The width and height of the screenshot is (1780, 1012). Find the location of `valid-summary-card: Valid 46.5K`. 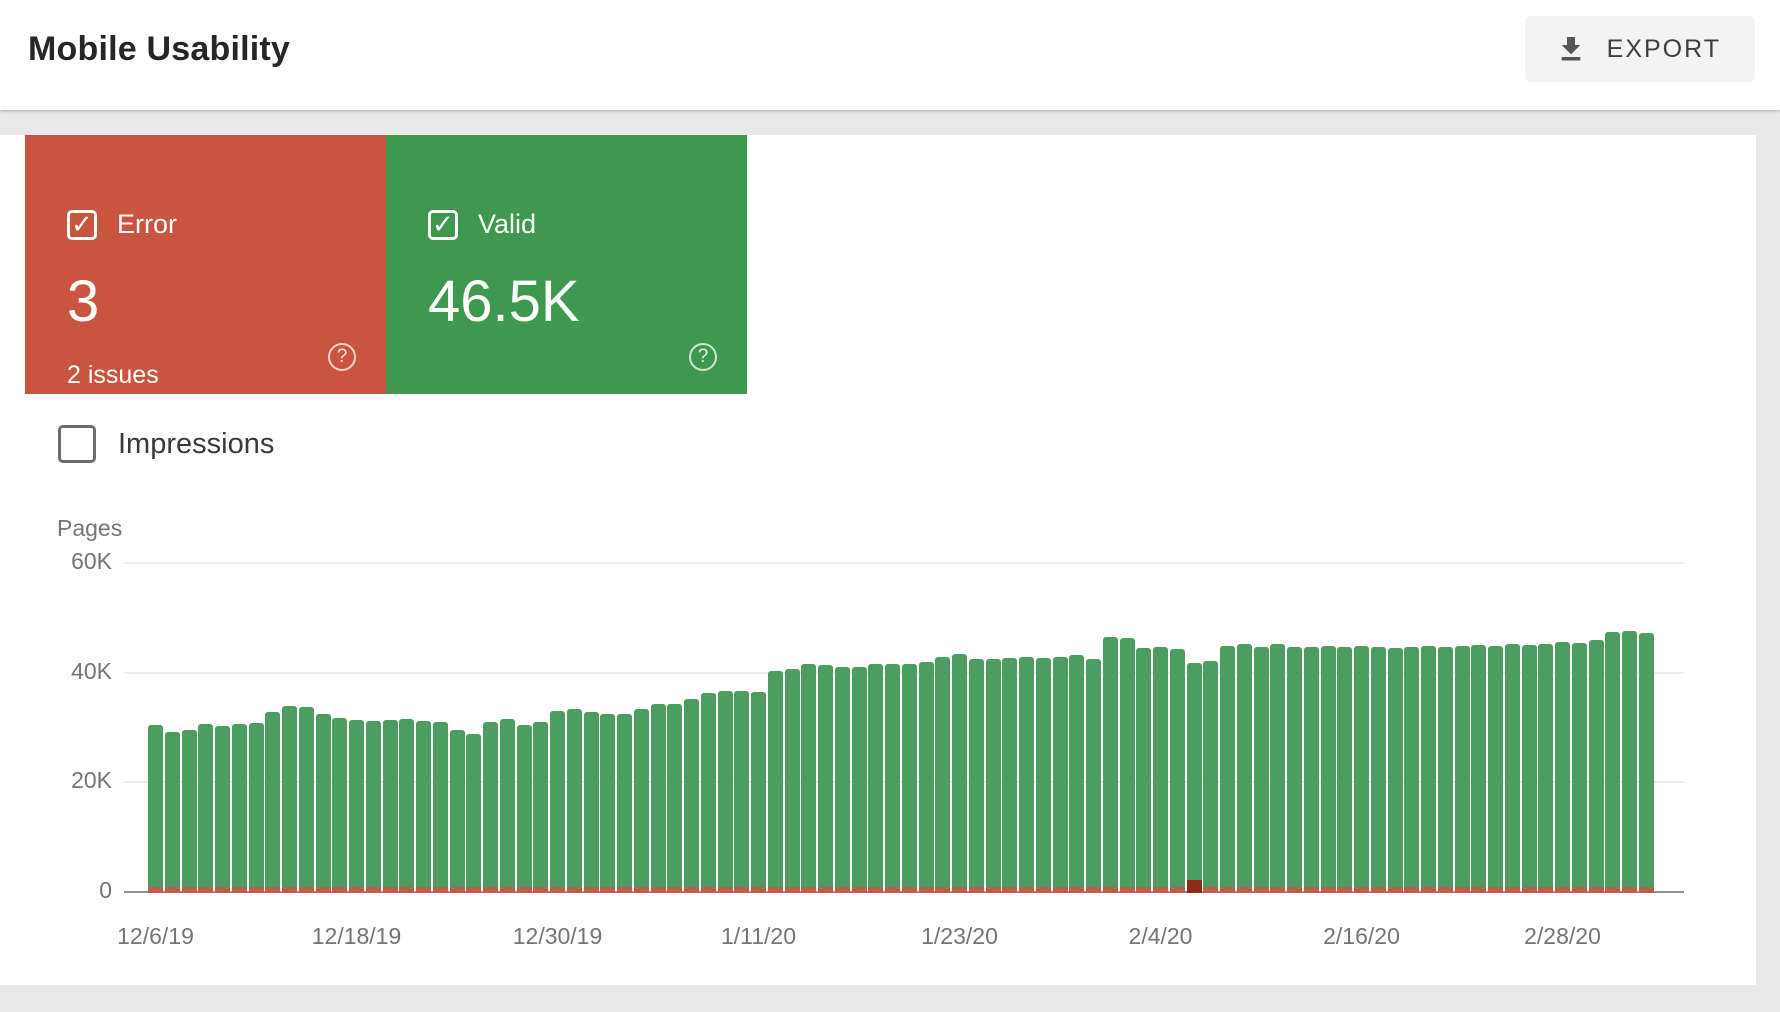

valid-summary-card: Valid 46.5K is located at coordinates (566, 264).